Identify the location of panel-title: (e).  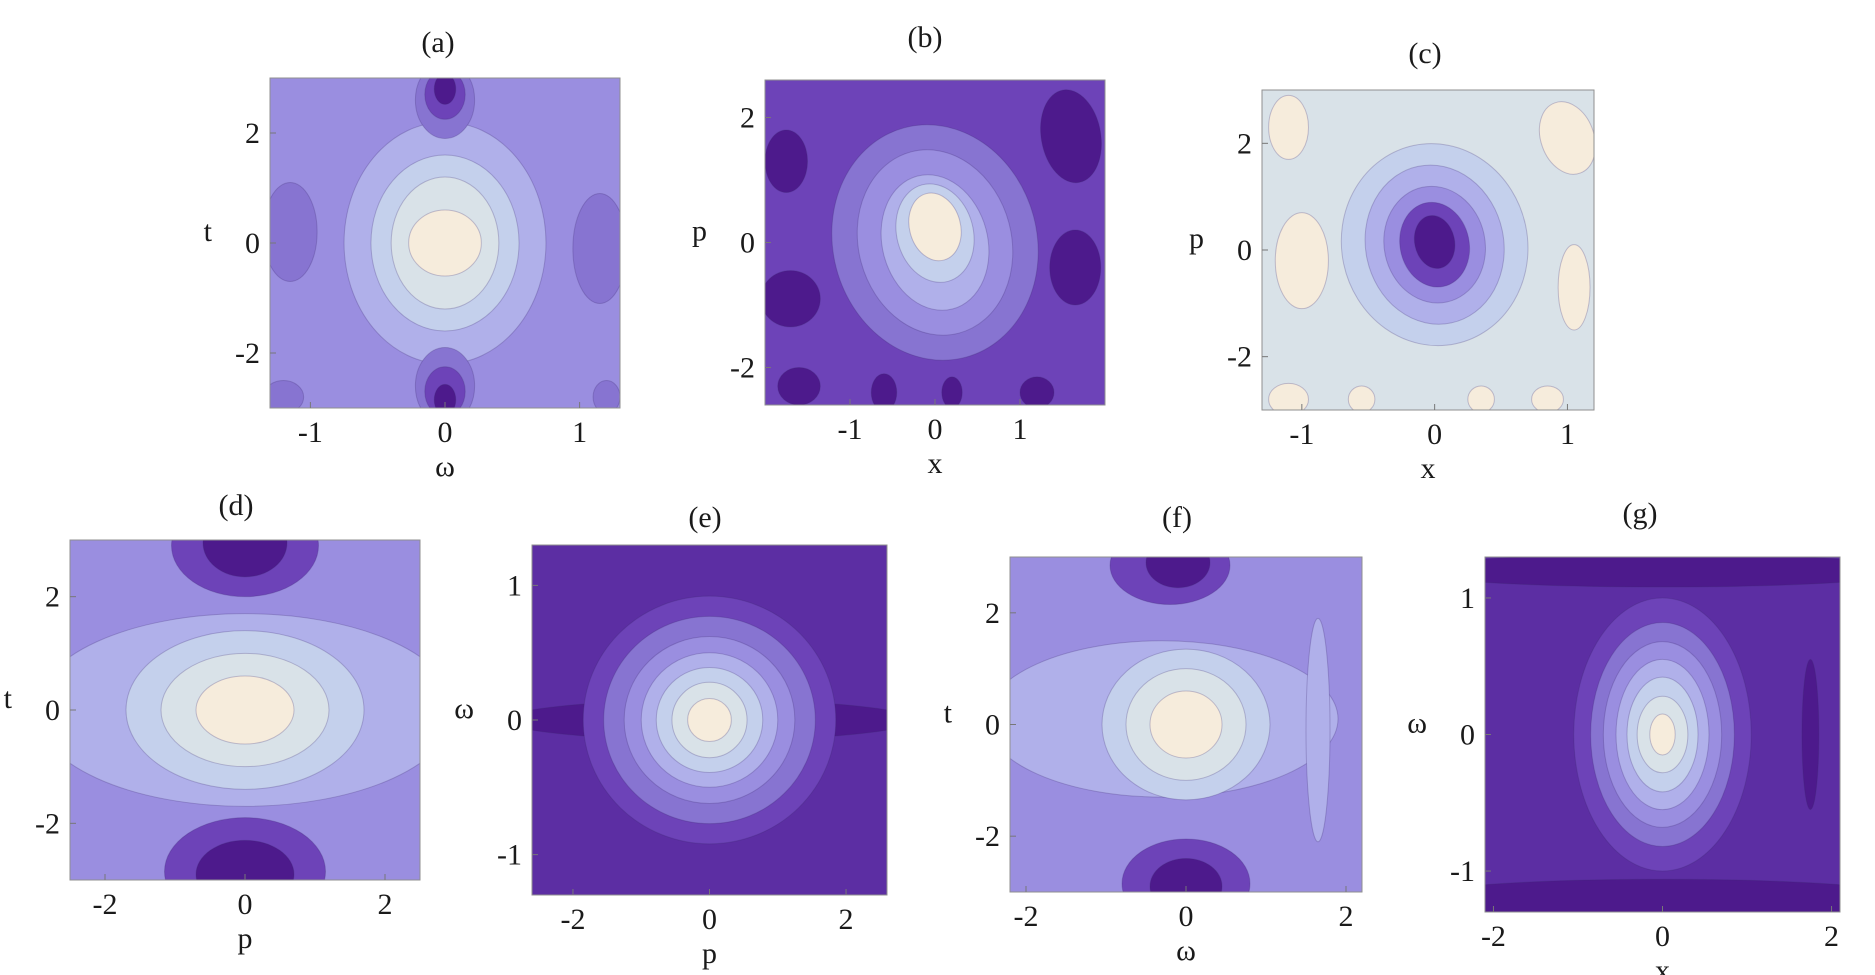
(704, 517).